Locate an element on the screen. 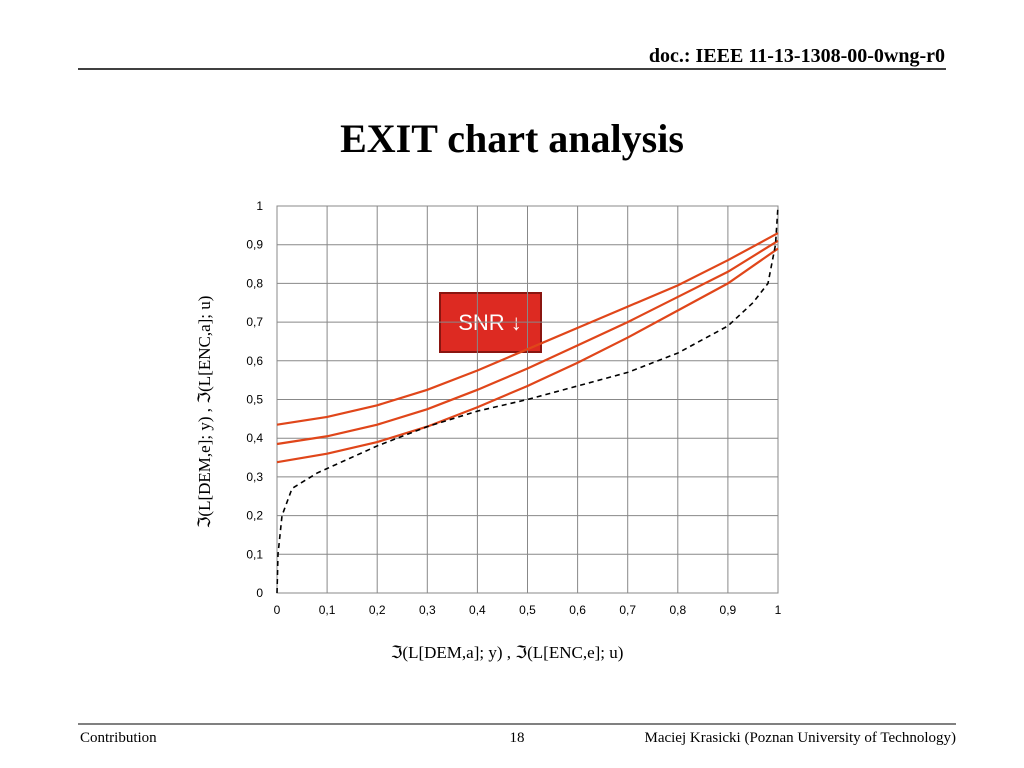 The image size is (1024, 768). page-number: 18 is located at coordinates (517, 738).